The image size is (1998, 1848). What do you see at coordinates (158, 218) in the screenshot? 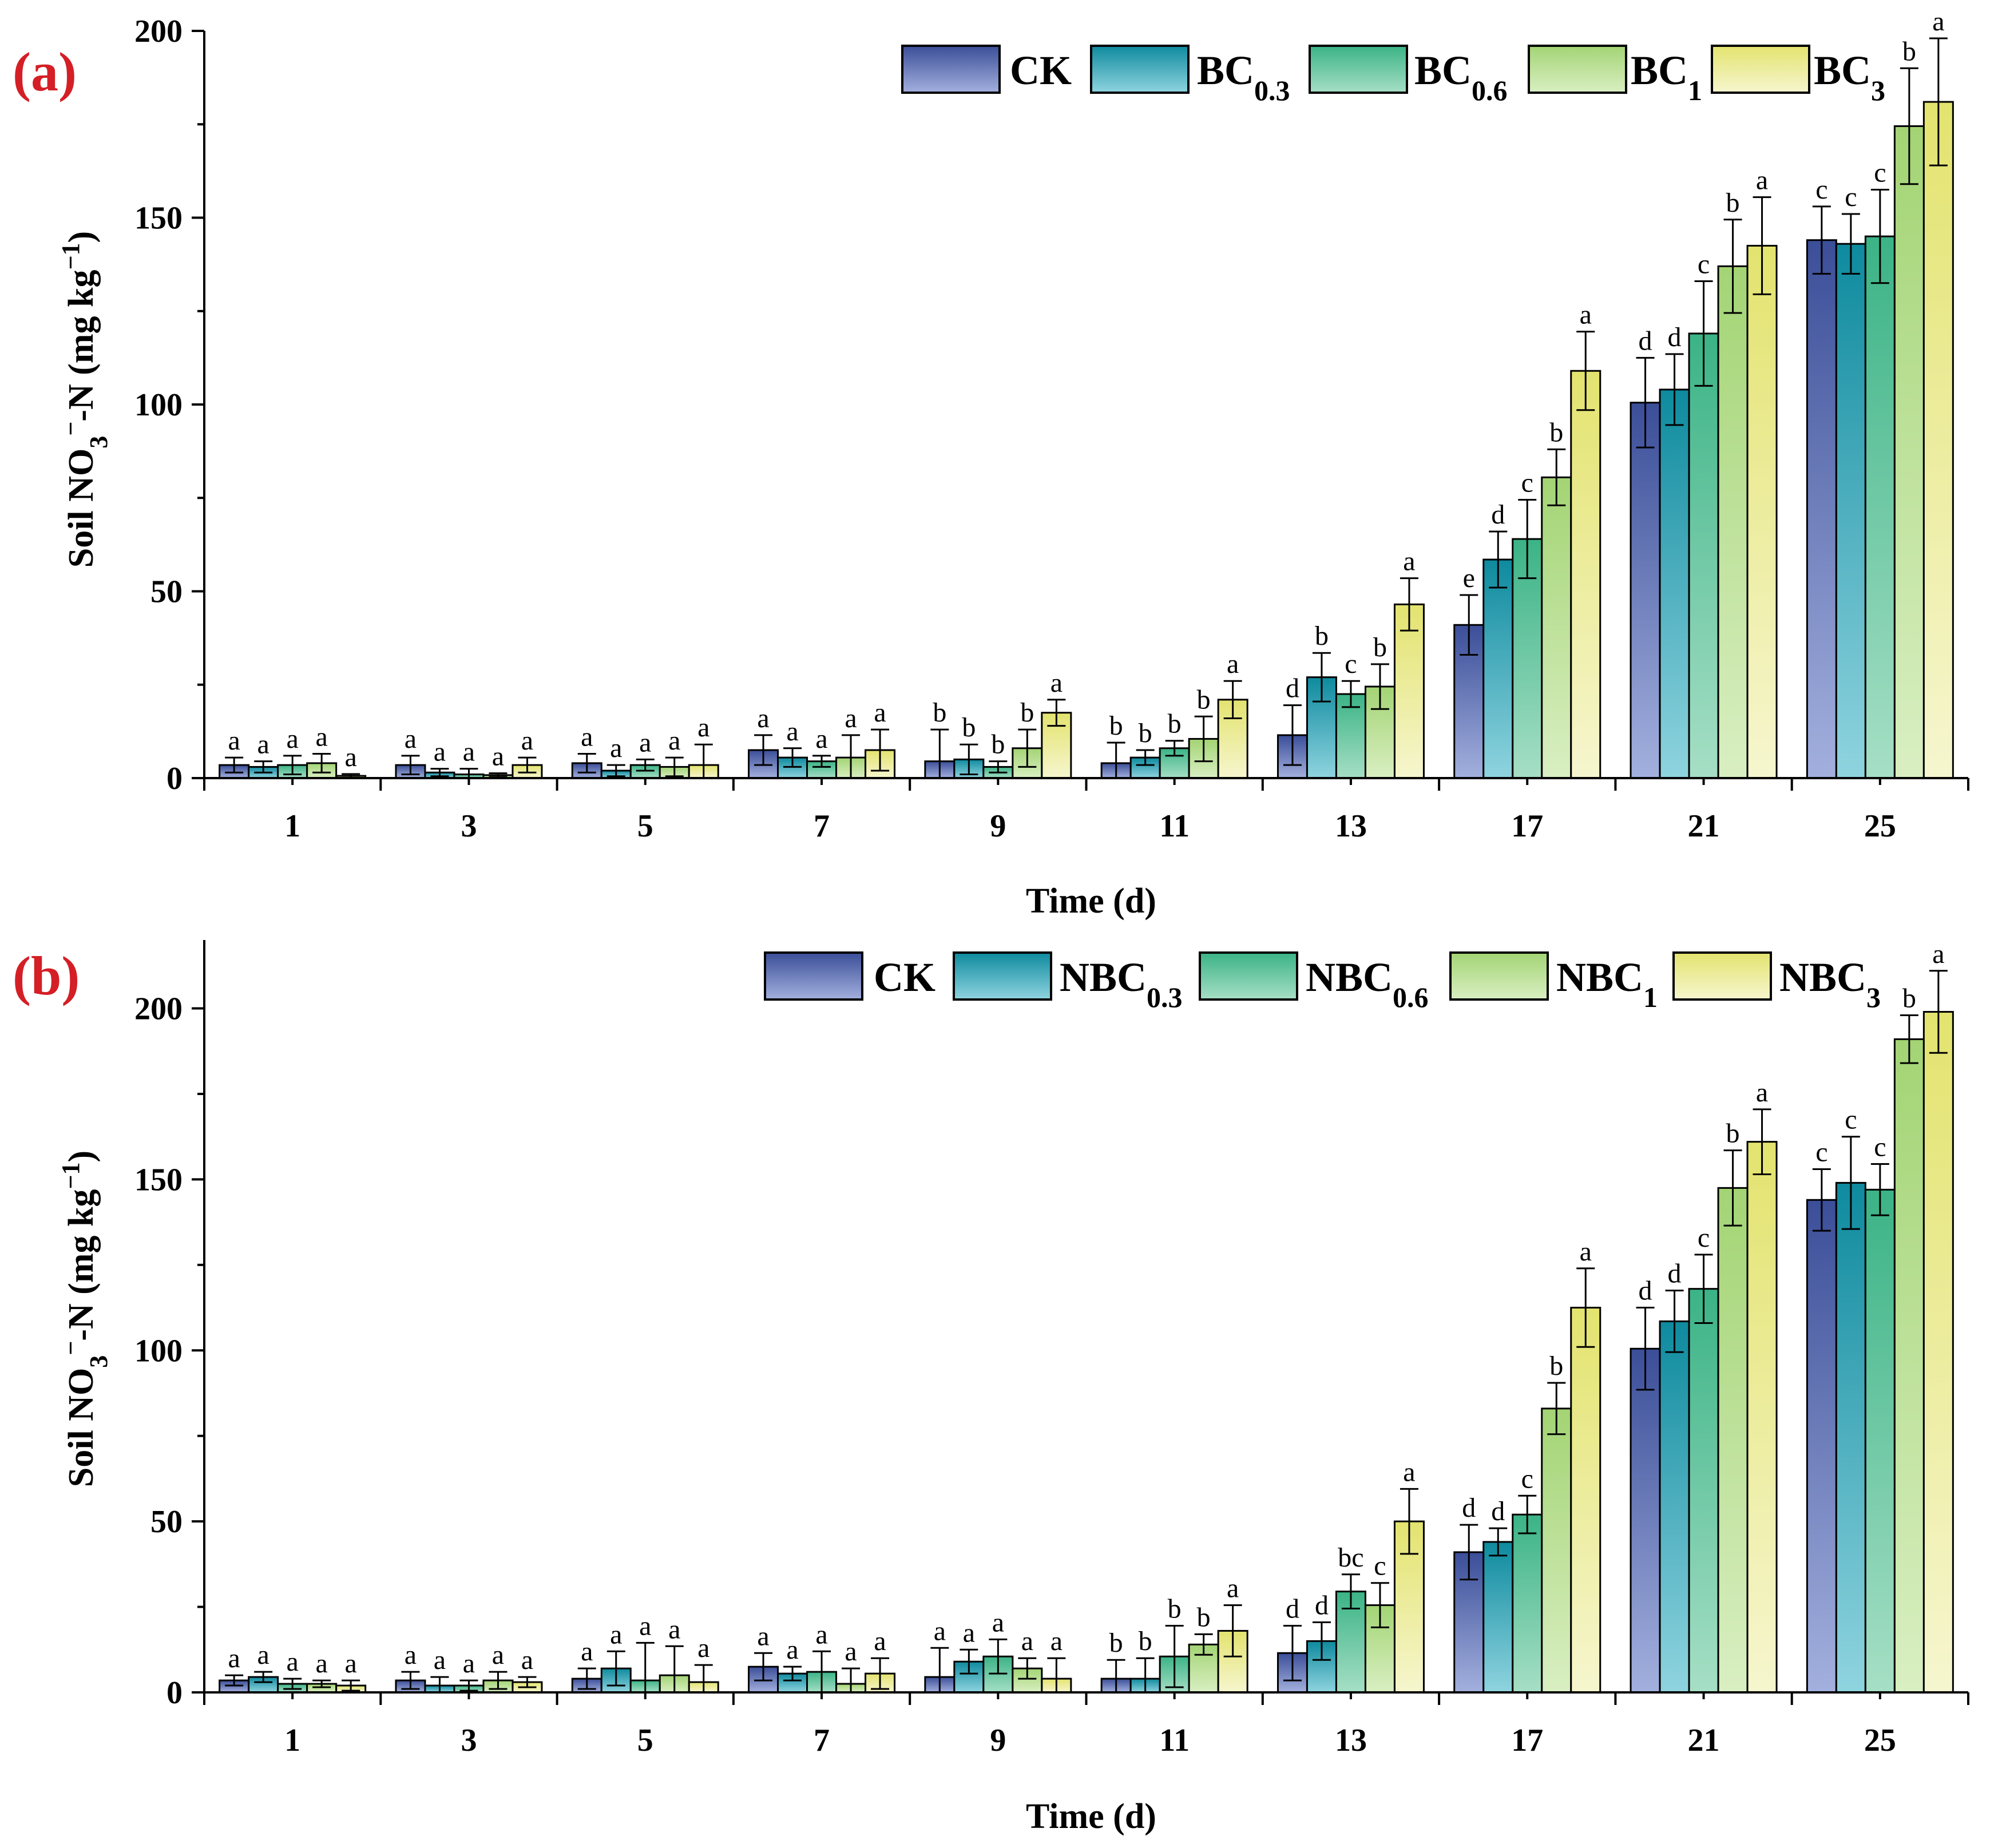
I see `y-tick-label: 150` at bounding box center [158, 218].